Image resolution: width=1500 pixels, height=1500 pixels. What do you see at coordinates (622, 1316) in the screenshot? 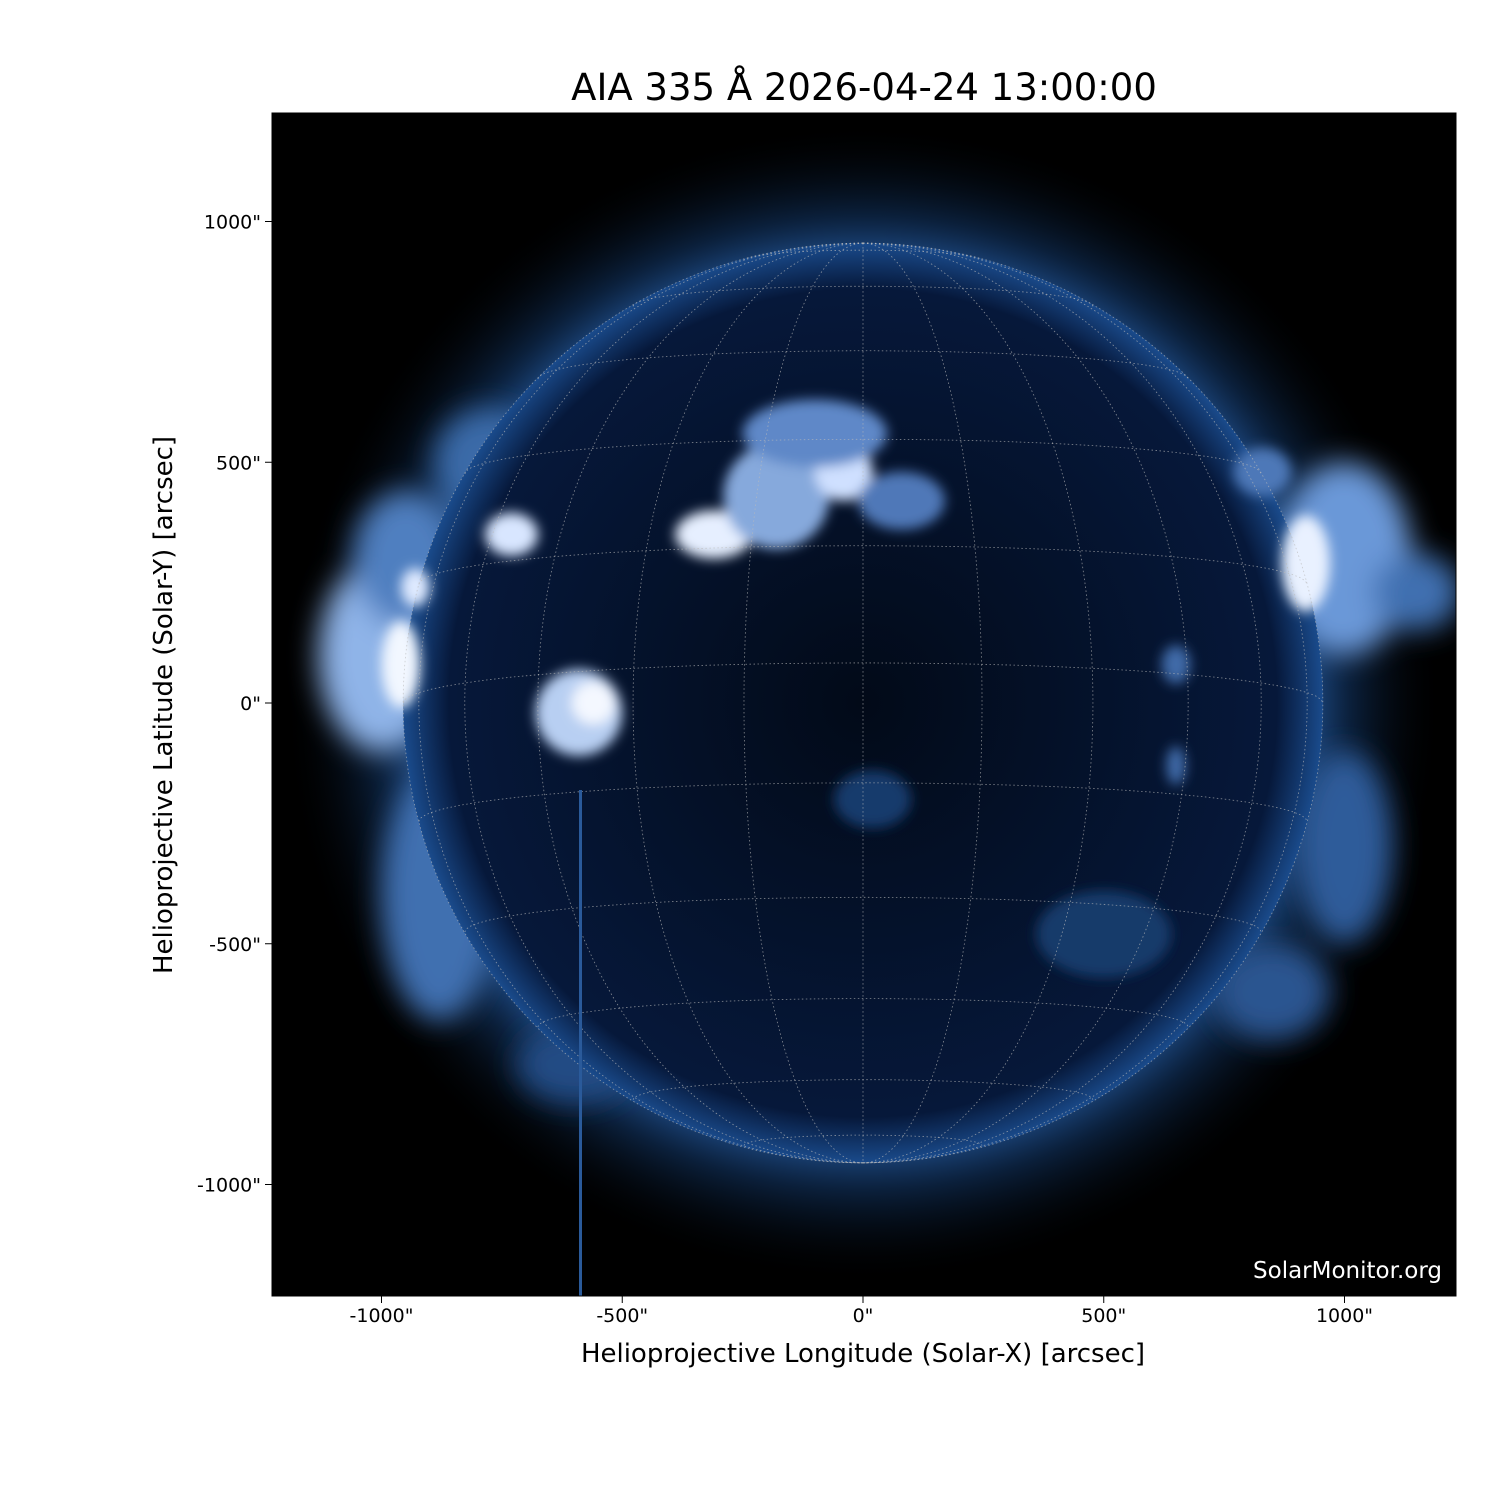
I see `x-tick-label: -500"` at bounding box center [622, 1316].